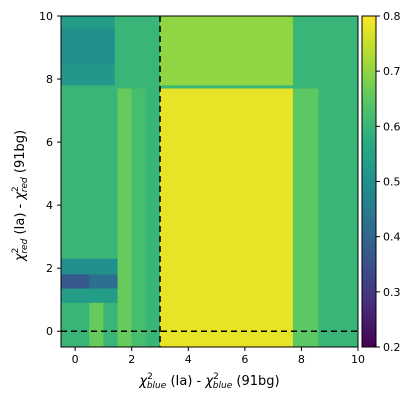 The width and height of the screenshot is (416, 407). What do you see at coordinates (301, 359) in the screenshot?
I see `x-tick-label: 8` at bounding box center [301, 359].